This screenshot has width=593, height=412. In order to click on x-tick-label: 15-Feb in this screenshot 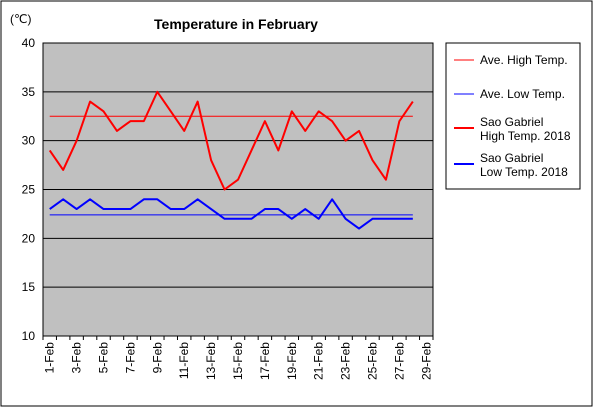, I will do `click(238, 361)`.